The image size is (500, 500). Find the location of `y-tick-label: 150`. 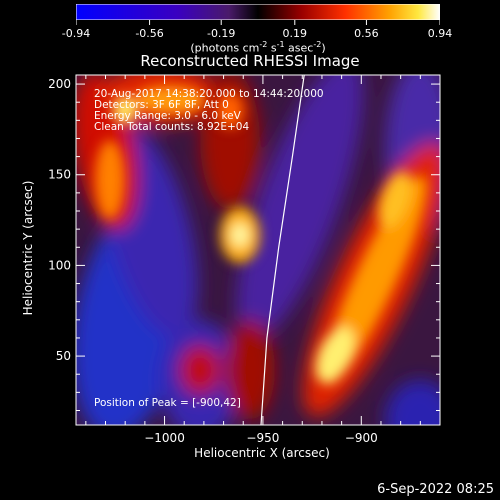

y-tick-label: 150 is located at coordinates (59, 175).